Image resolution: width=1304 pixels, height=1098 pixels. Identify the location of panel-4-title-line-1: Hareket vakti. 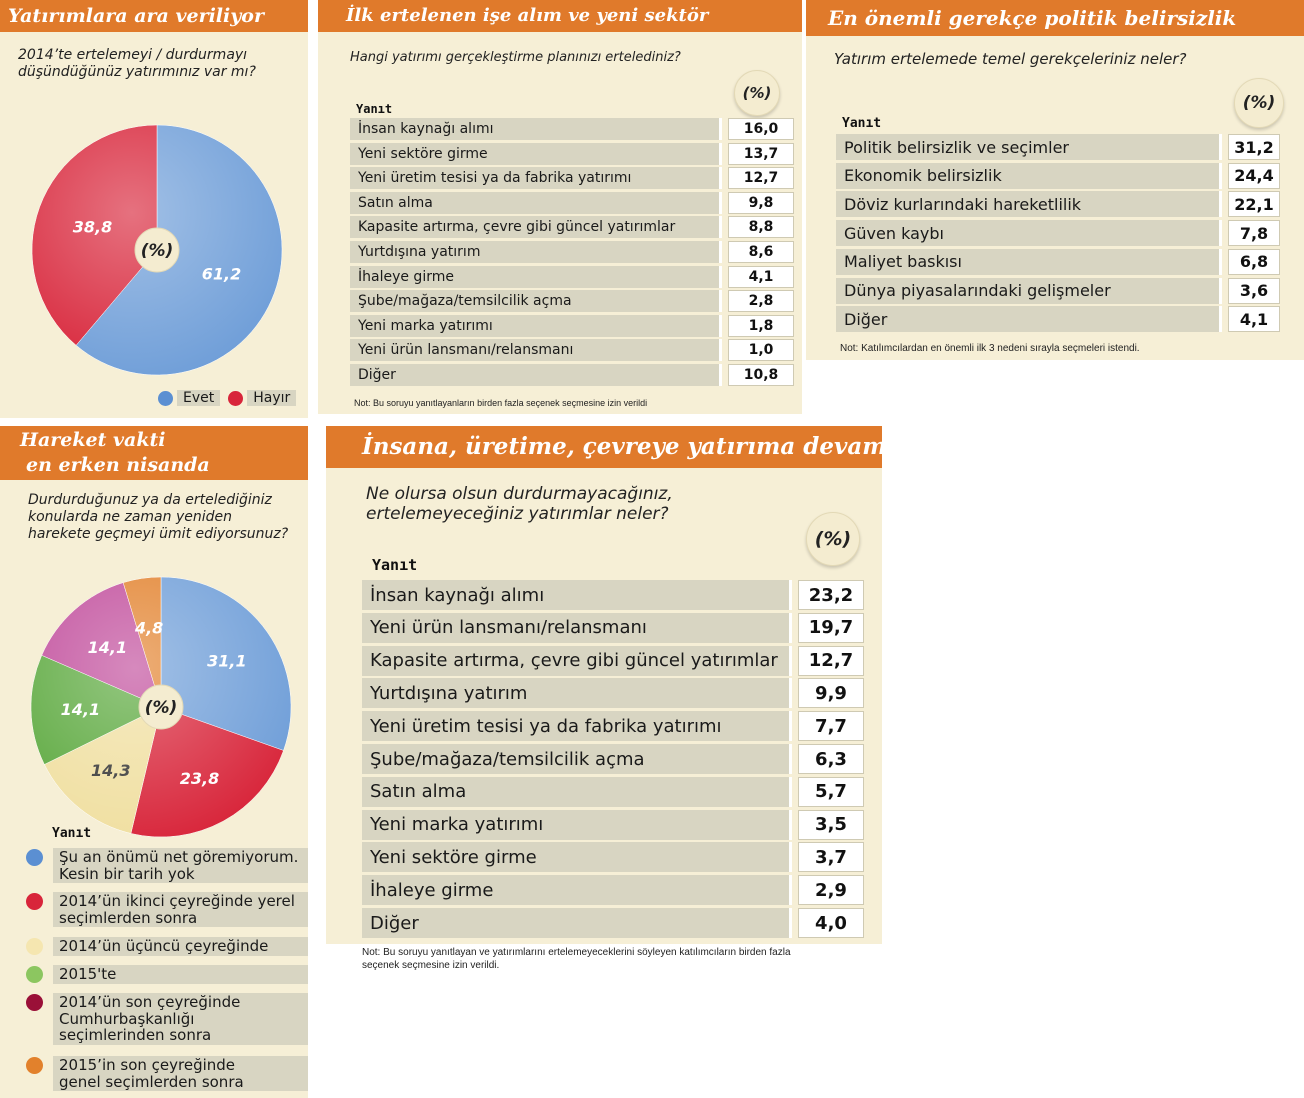
(93, 440).